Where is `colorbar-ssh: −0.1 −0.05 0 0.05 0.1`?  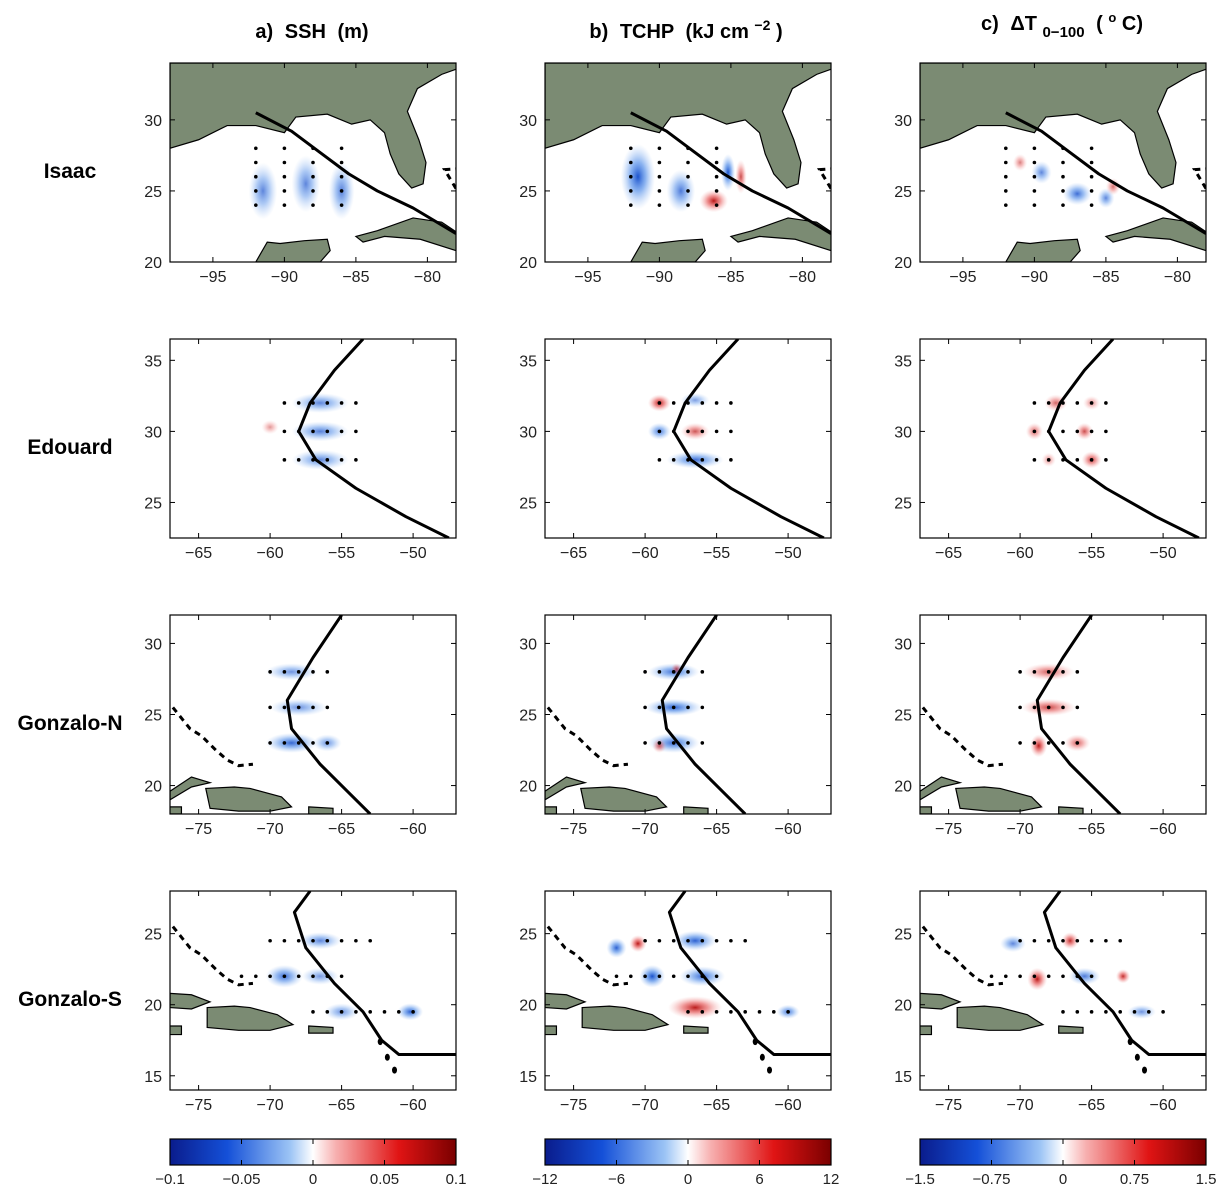
colorbar-ssh: −0.1 −0.05 0 0.05 0.1 is located at coordinates (311, 1163).